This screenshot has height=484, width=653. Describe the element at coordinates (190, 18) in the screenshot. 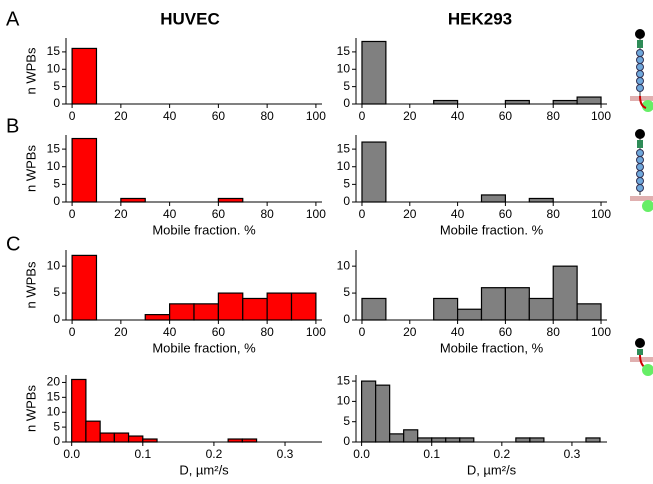

I see `column-title: HUVEC` at that location.